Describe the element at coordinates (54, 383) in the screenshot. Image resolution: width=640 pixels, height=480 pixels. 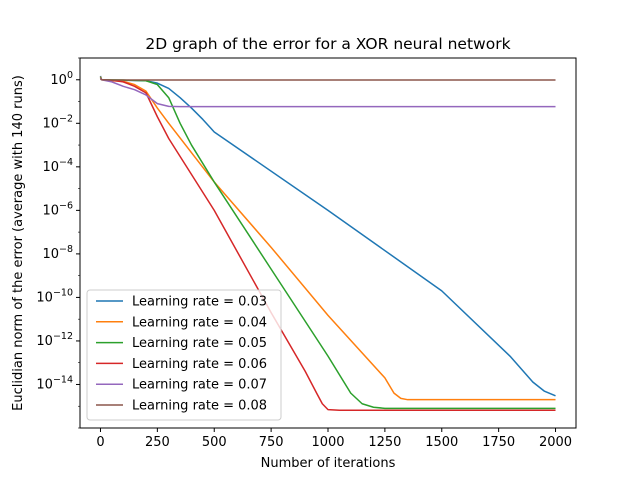
I see `y-tick-label: 10⁻¹⁴` at that location.